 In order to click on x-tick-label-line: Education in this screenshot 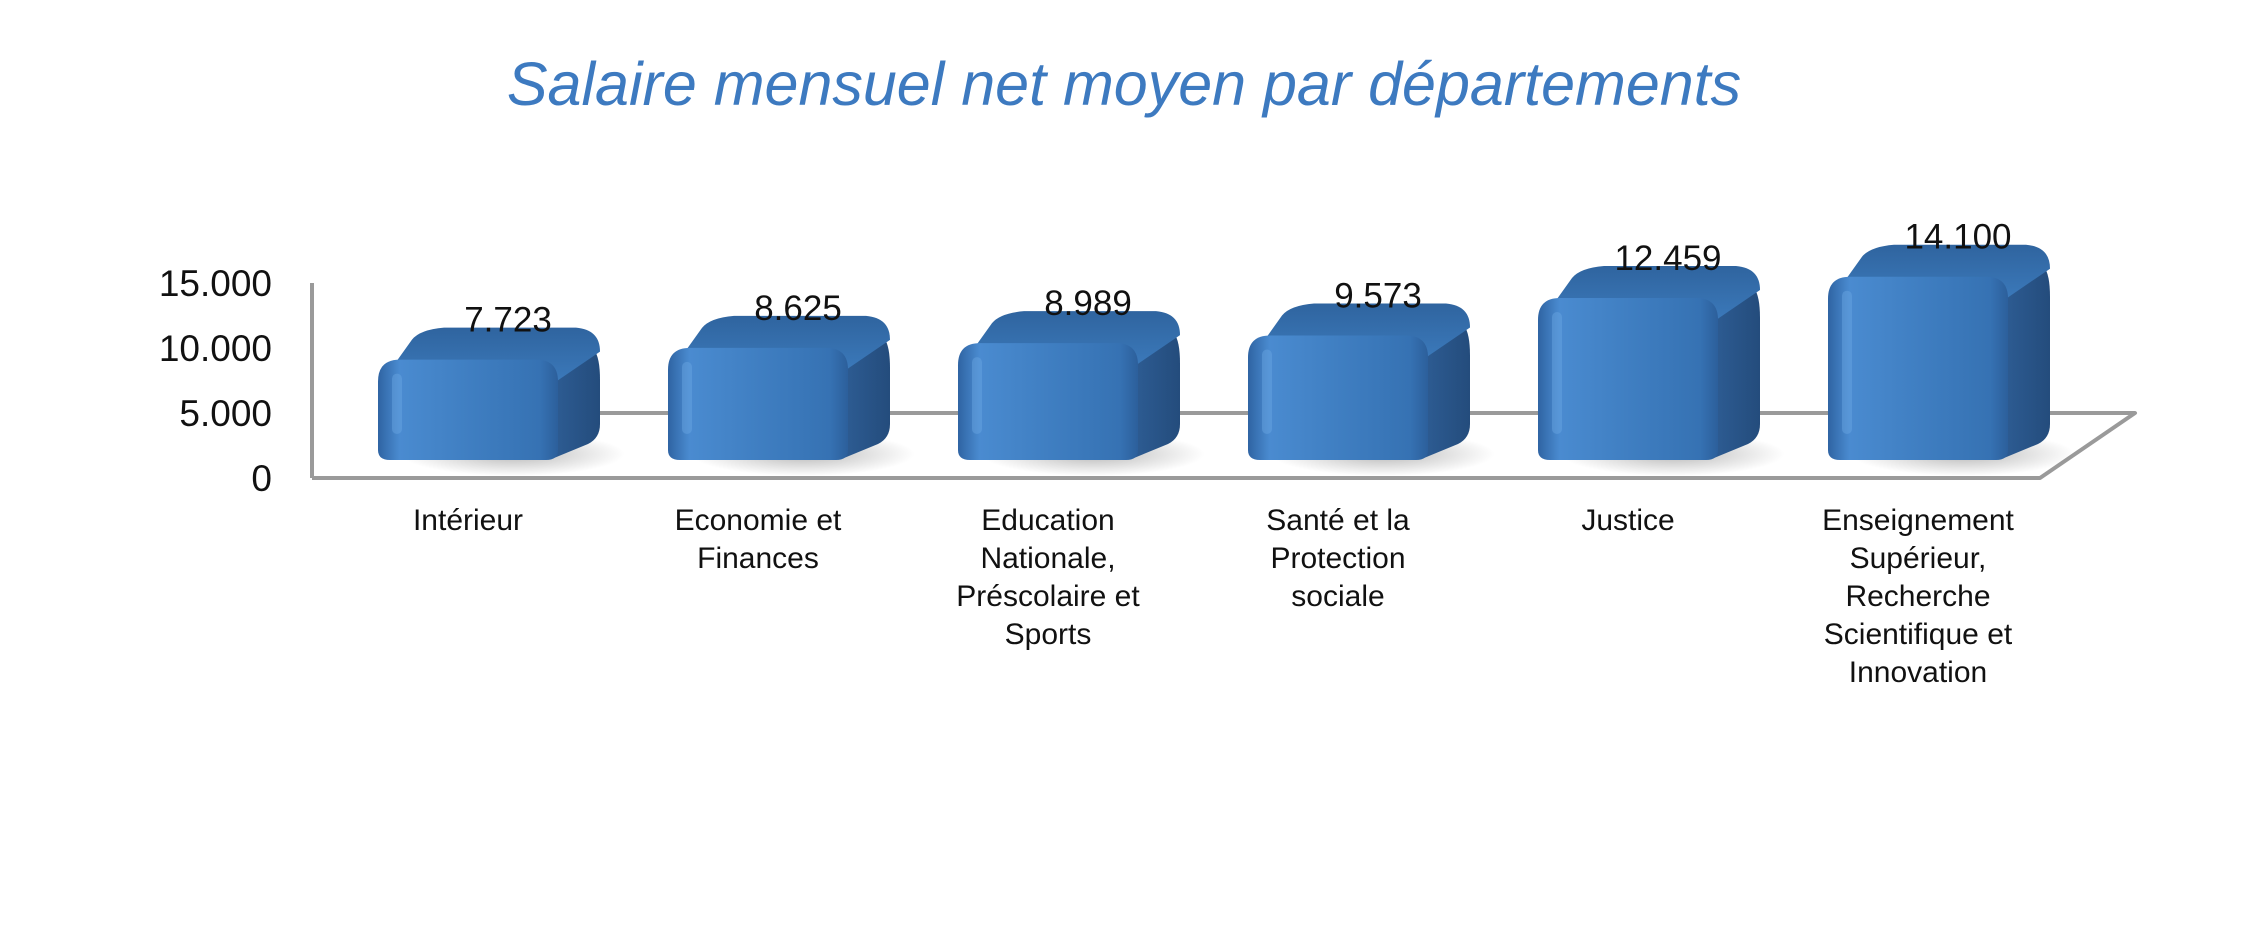, I will do `click(1047, 520)`.